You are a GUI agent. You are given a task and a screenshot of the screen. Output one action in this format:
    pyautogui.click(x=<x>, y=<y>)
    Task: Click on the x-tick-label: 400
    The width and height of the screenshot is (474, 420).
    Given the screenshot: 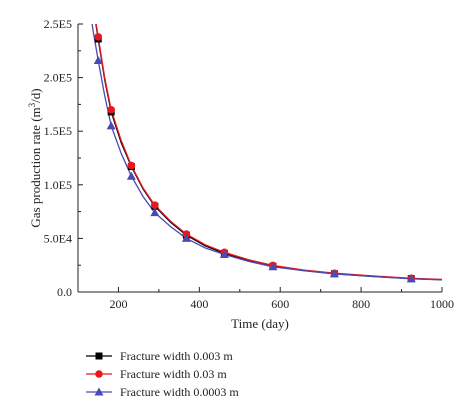 What is the action you would take?
    pyautogui.click(x=199, y=304)
    